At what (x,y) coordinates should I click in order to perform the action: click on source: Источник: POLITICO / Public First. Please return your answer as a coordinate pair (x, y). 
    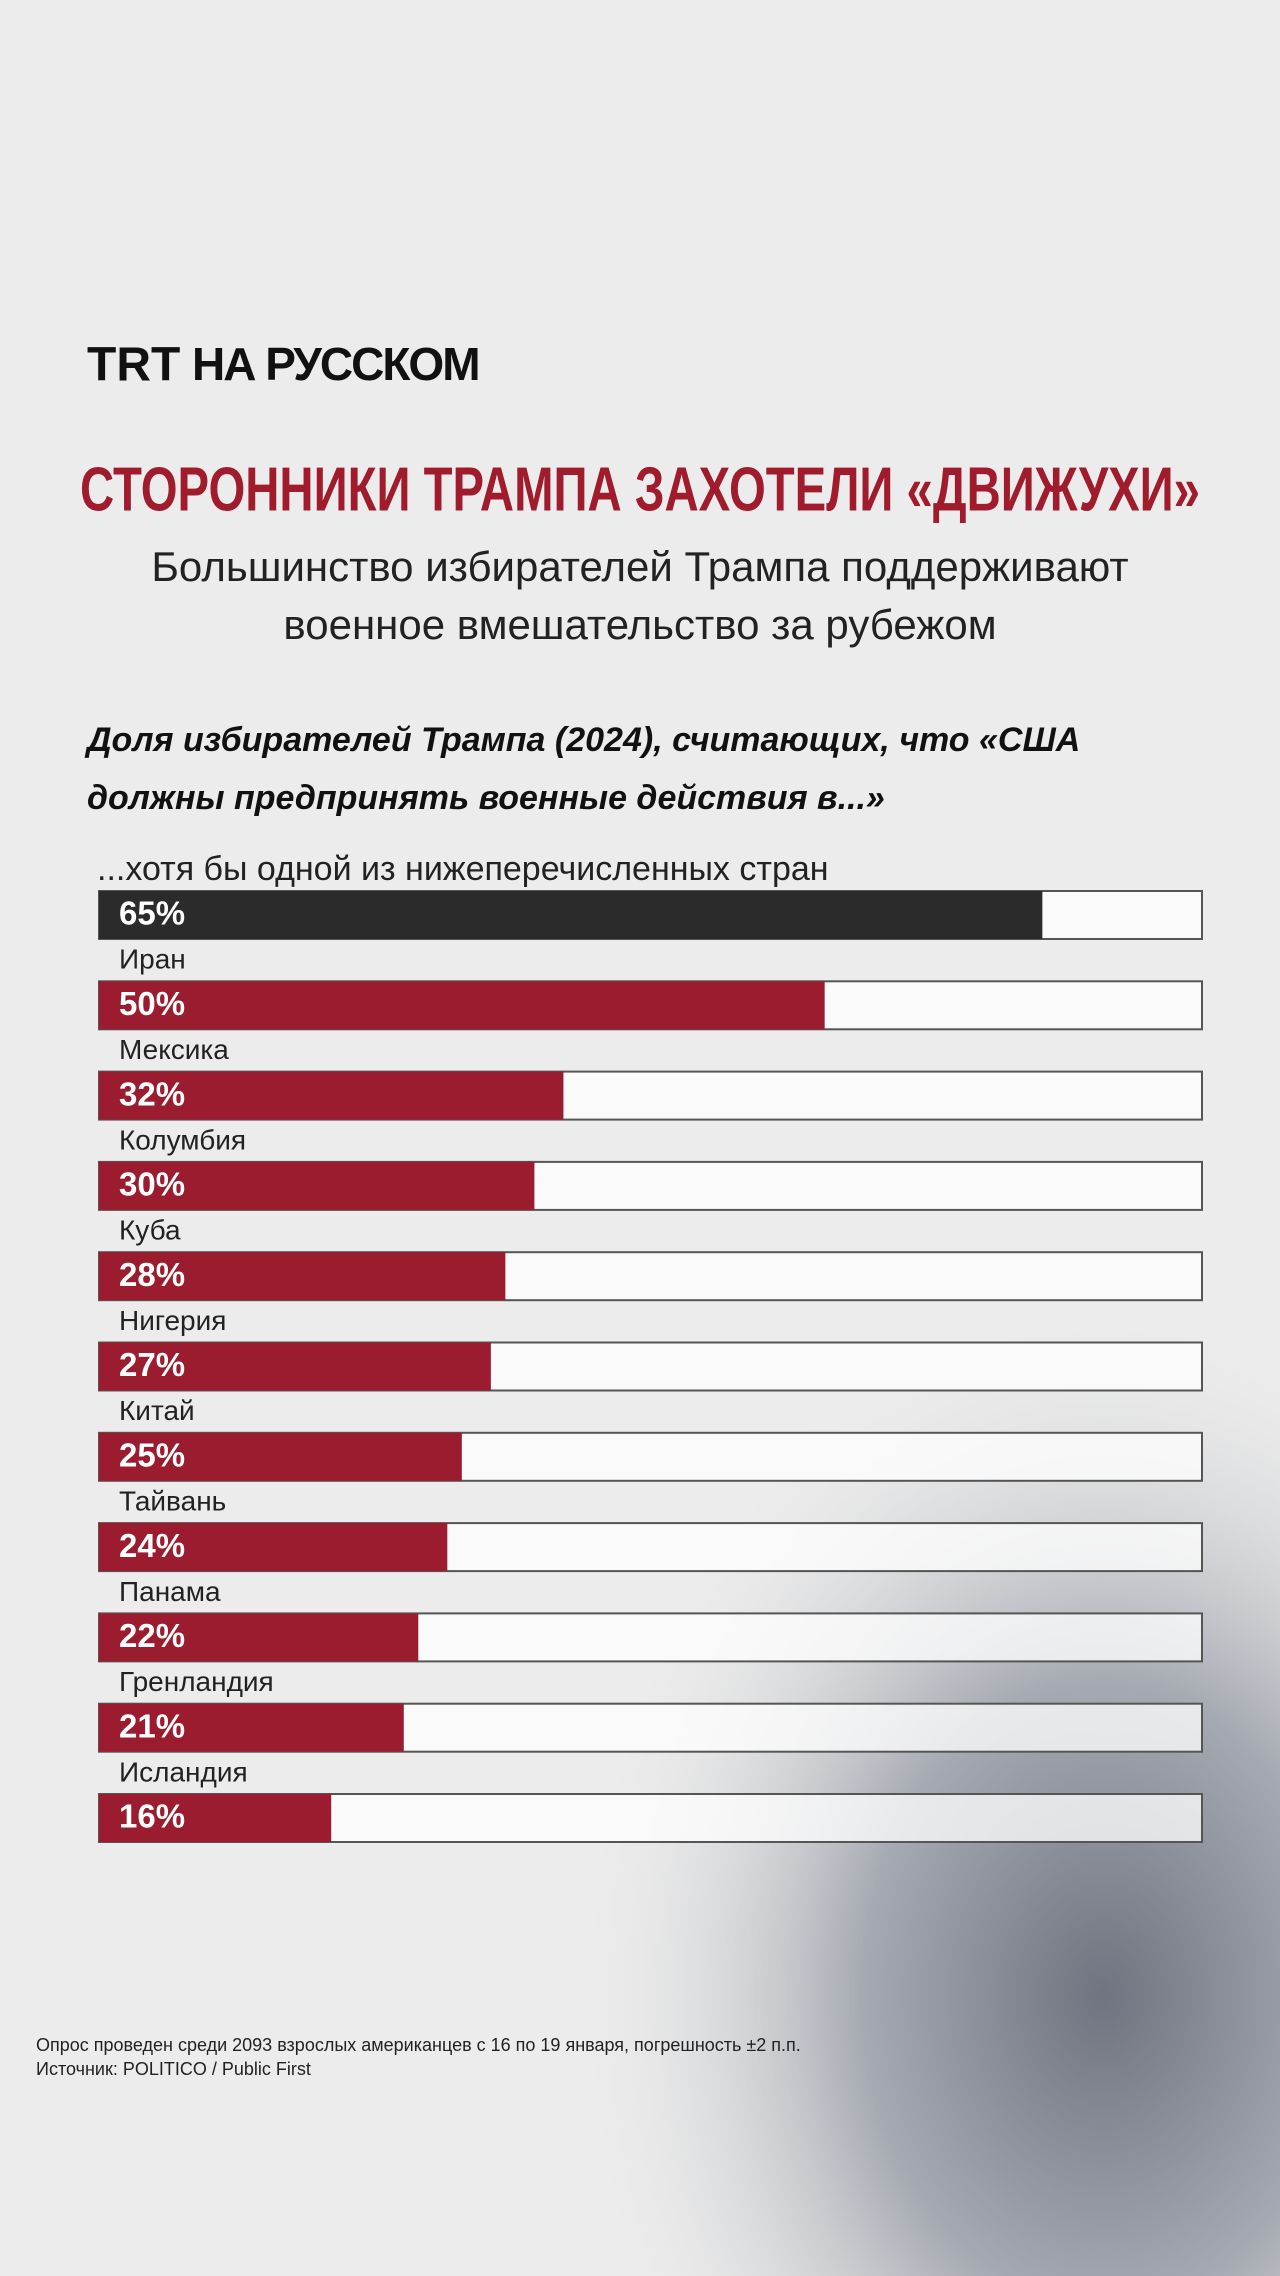
    Looking at the image, I should click on (173, 2069).